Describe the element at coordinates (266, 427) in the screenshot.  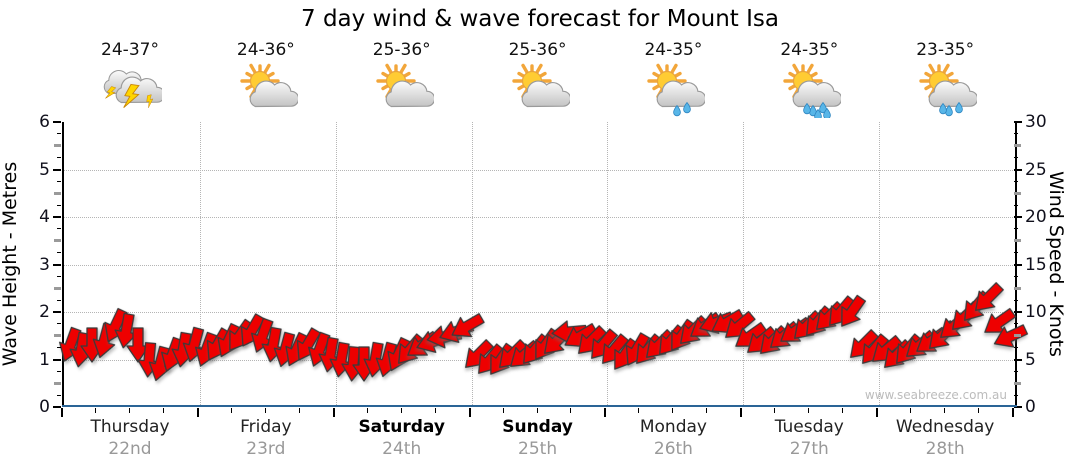
I see `x-axis-day-label: Friday` at that location.